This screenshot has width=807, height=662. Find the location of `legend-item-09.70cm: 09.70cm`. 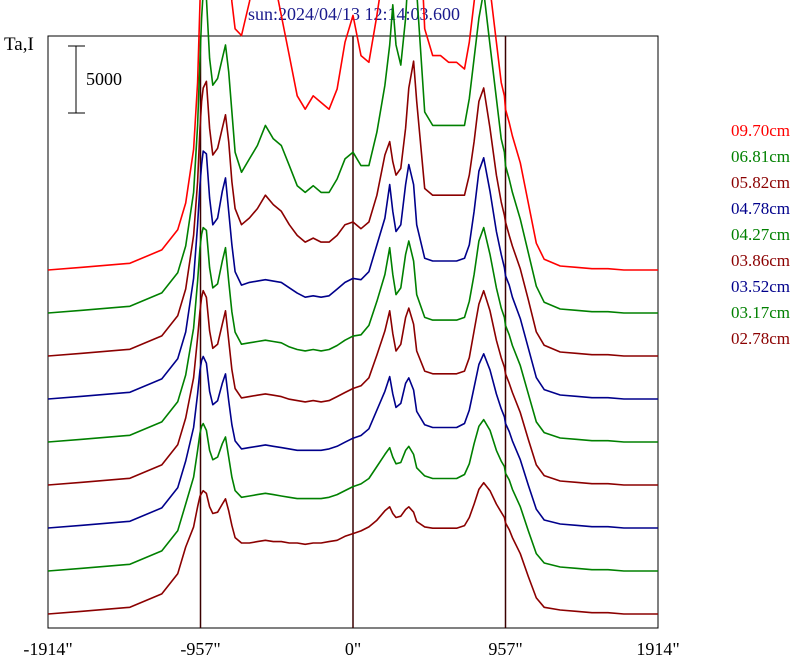

legend-item-09.70cm: 09.70cm is located at coordinates (760, 130).